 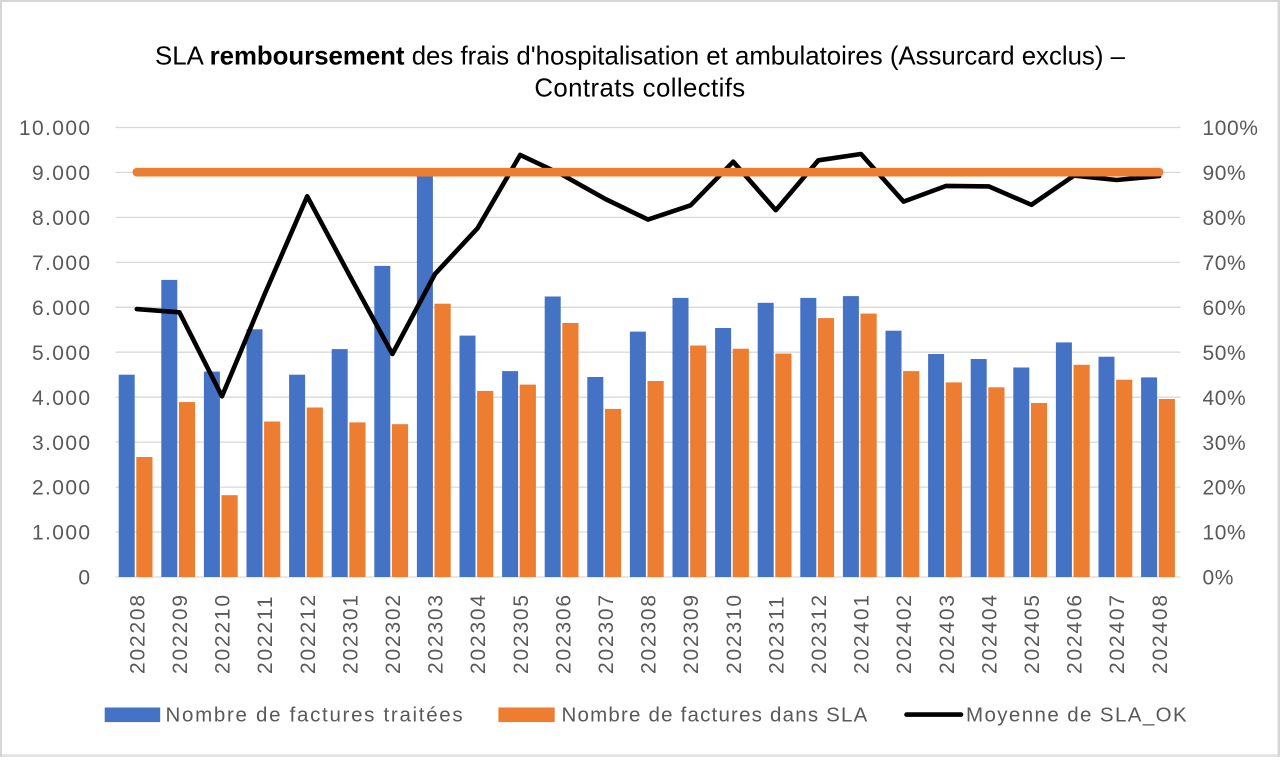 I want to click on svg-text: 202209, so click(x=180, y=633).